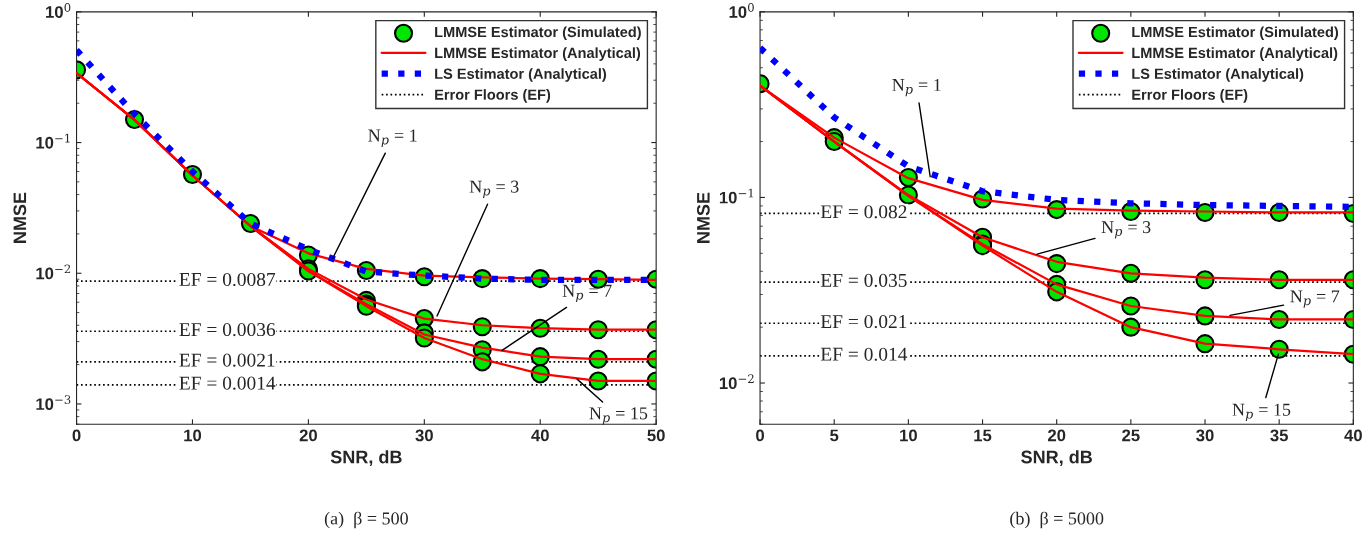 This screenshot has height=539, width=1367. What do you see at coordinates (227, 279) in the screenshot?
I see `annotation: EF = 0.0087` at bounding box center [227, 279].